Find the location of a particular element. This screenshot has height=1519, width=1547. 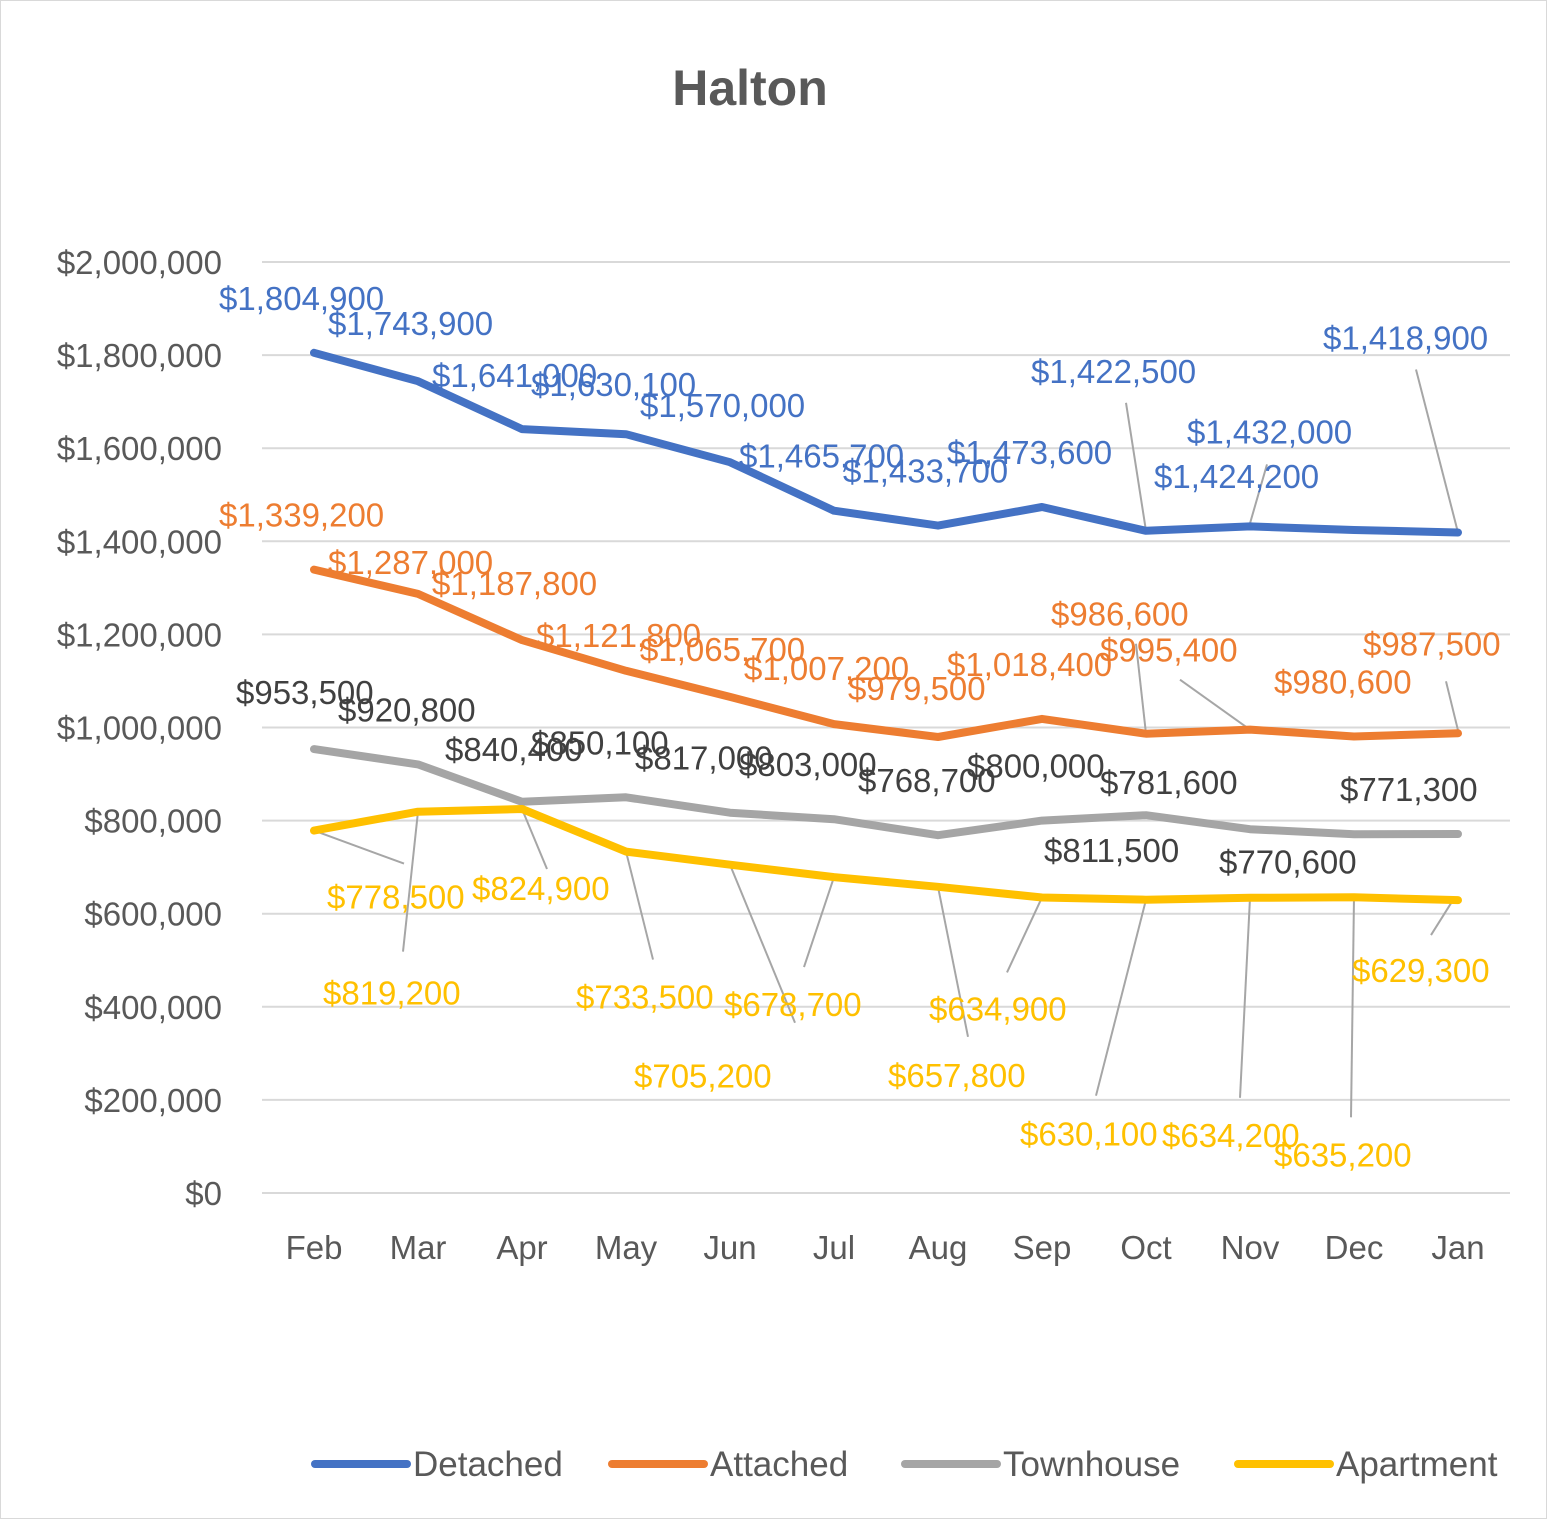

data-label-townhouse: $768,700 is located at coordinates (927, 780).